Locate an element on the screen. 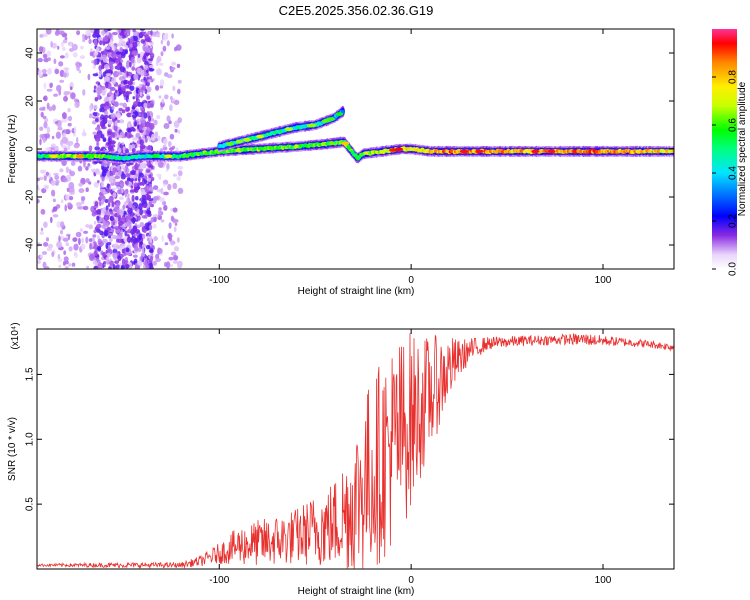 Image resolution: width=750 pixels, height=600 pixels. snr-y-scale-label: (x10⁴) is located at coordinates (15, 335).